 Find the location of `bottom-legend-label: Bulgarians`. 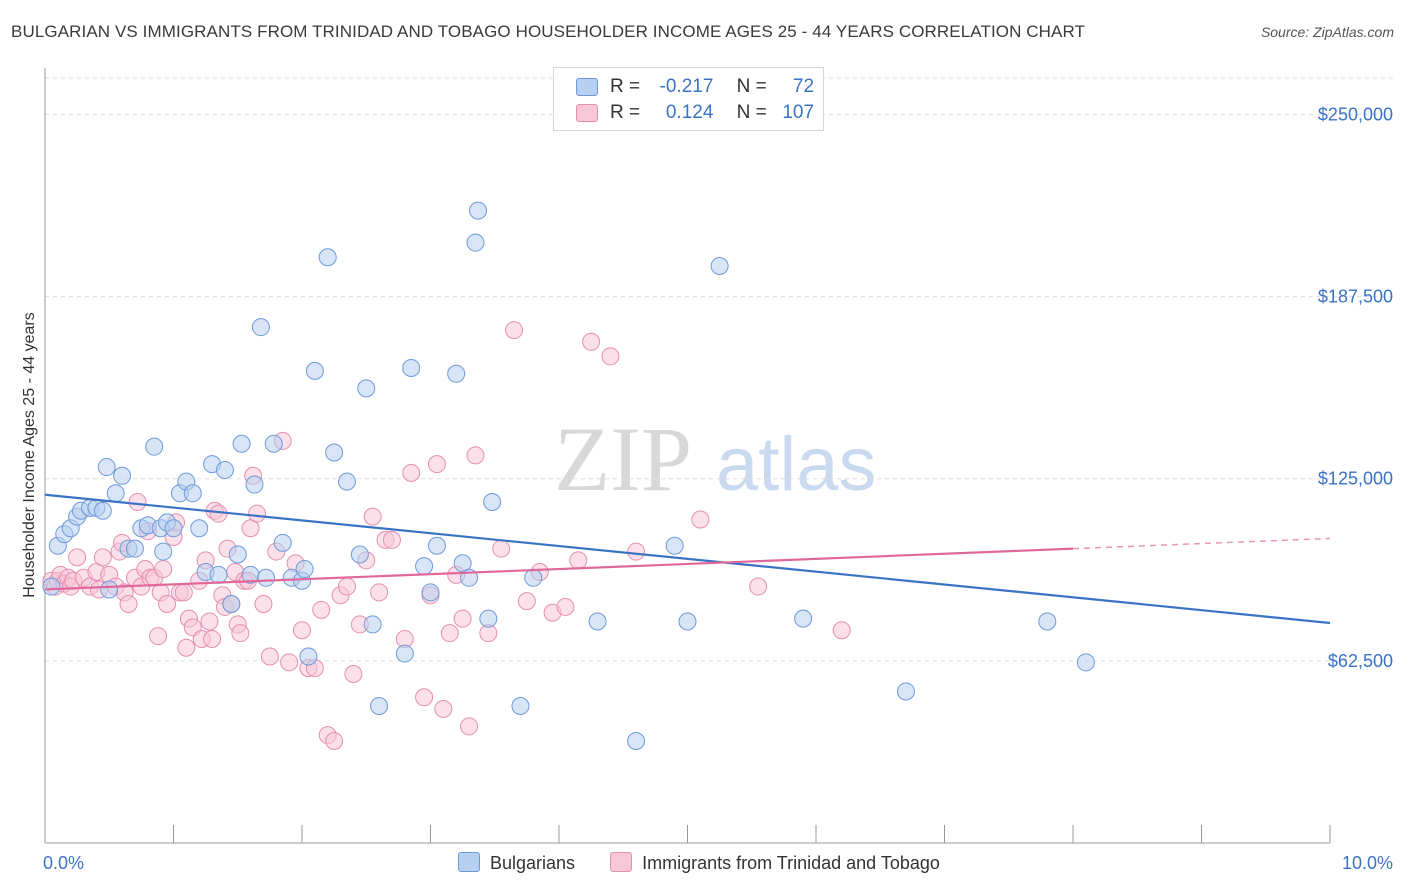

bottom-legend-label: Bulgarians is located at coordinates (533, 863).